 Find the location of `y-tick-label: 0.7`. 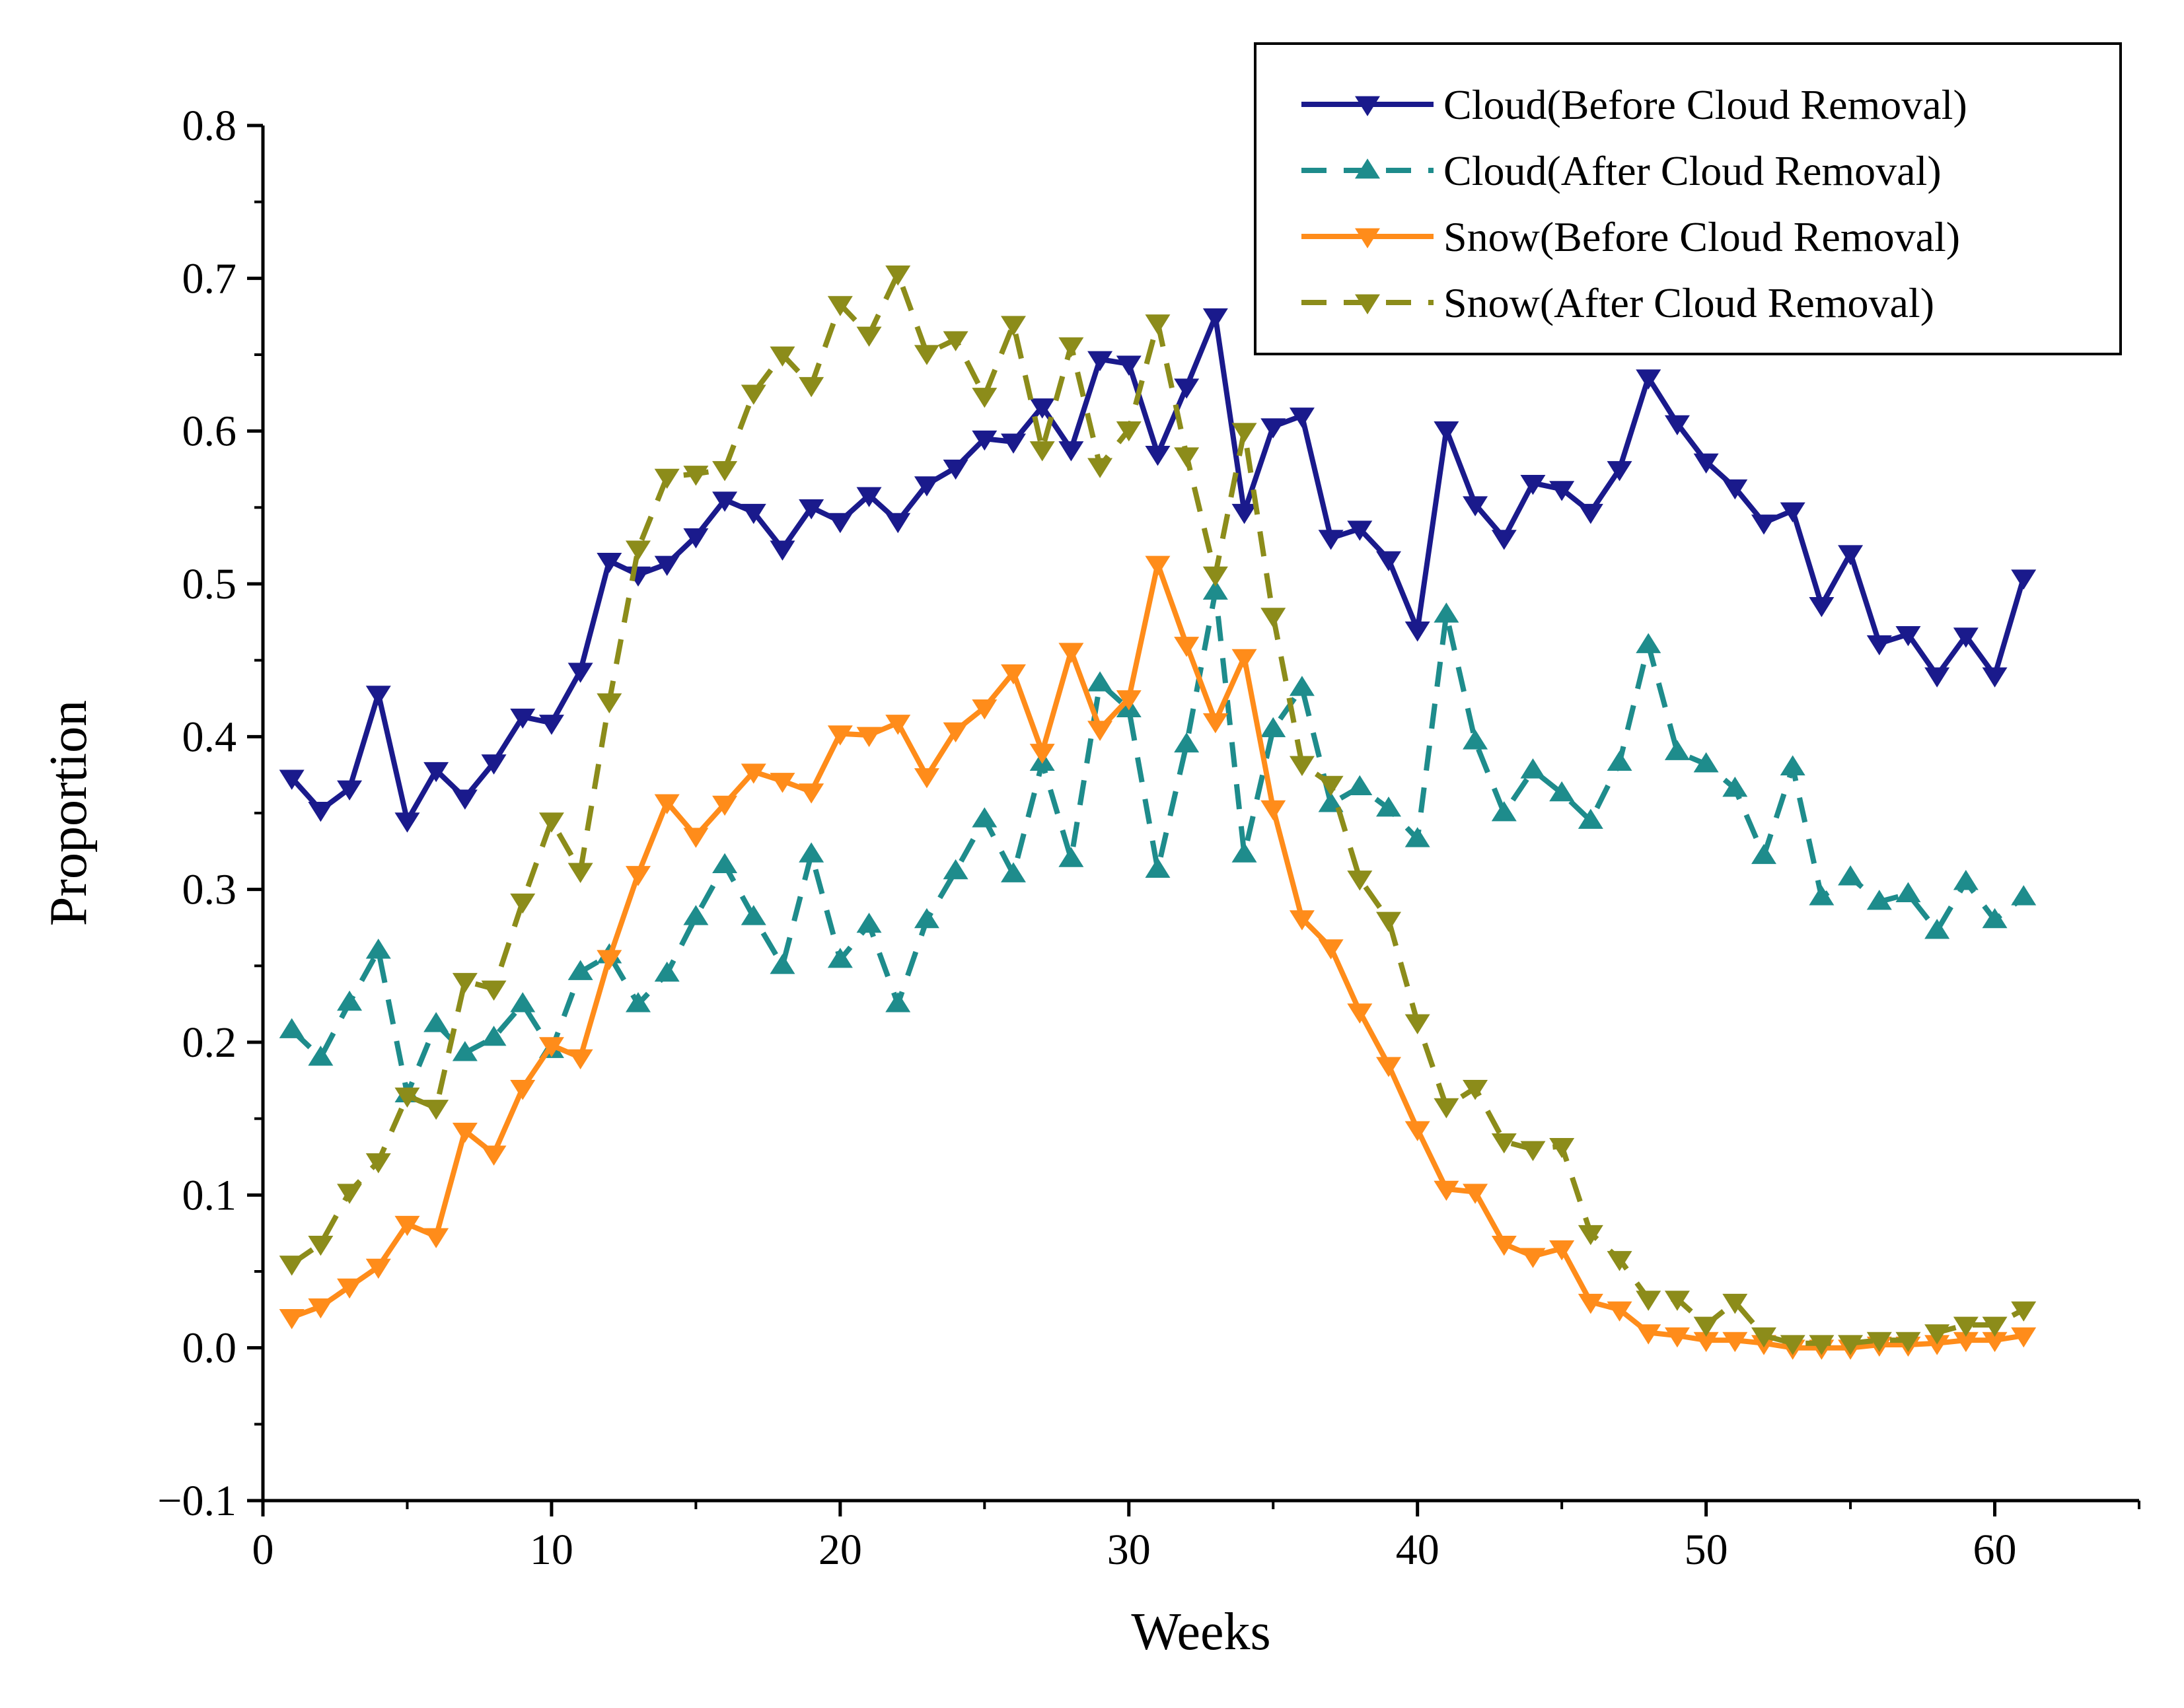

y-tick-label: 0.7 is located at coordinates (209, 278).